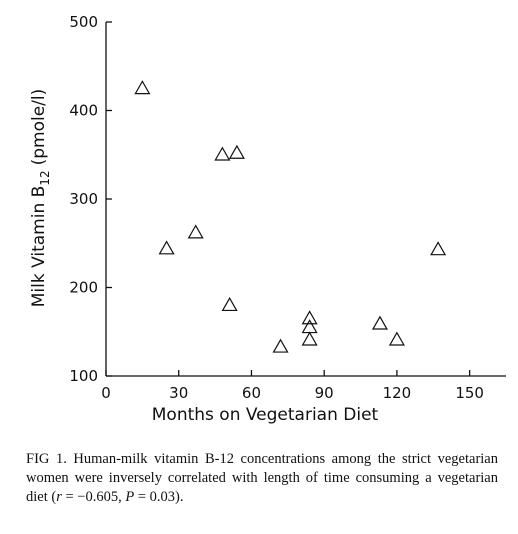 This screenshot has height=534, width=518. What do you see at coordinates (46, 459) in the screenshot?
I see `caption-lead: FIG 1.` at bounding box center [46, 459].